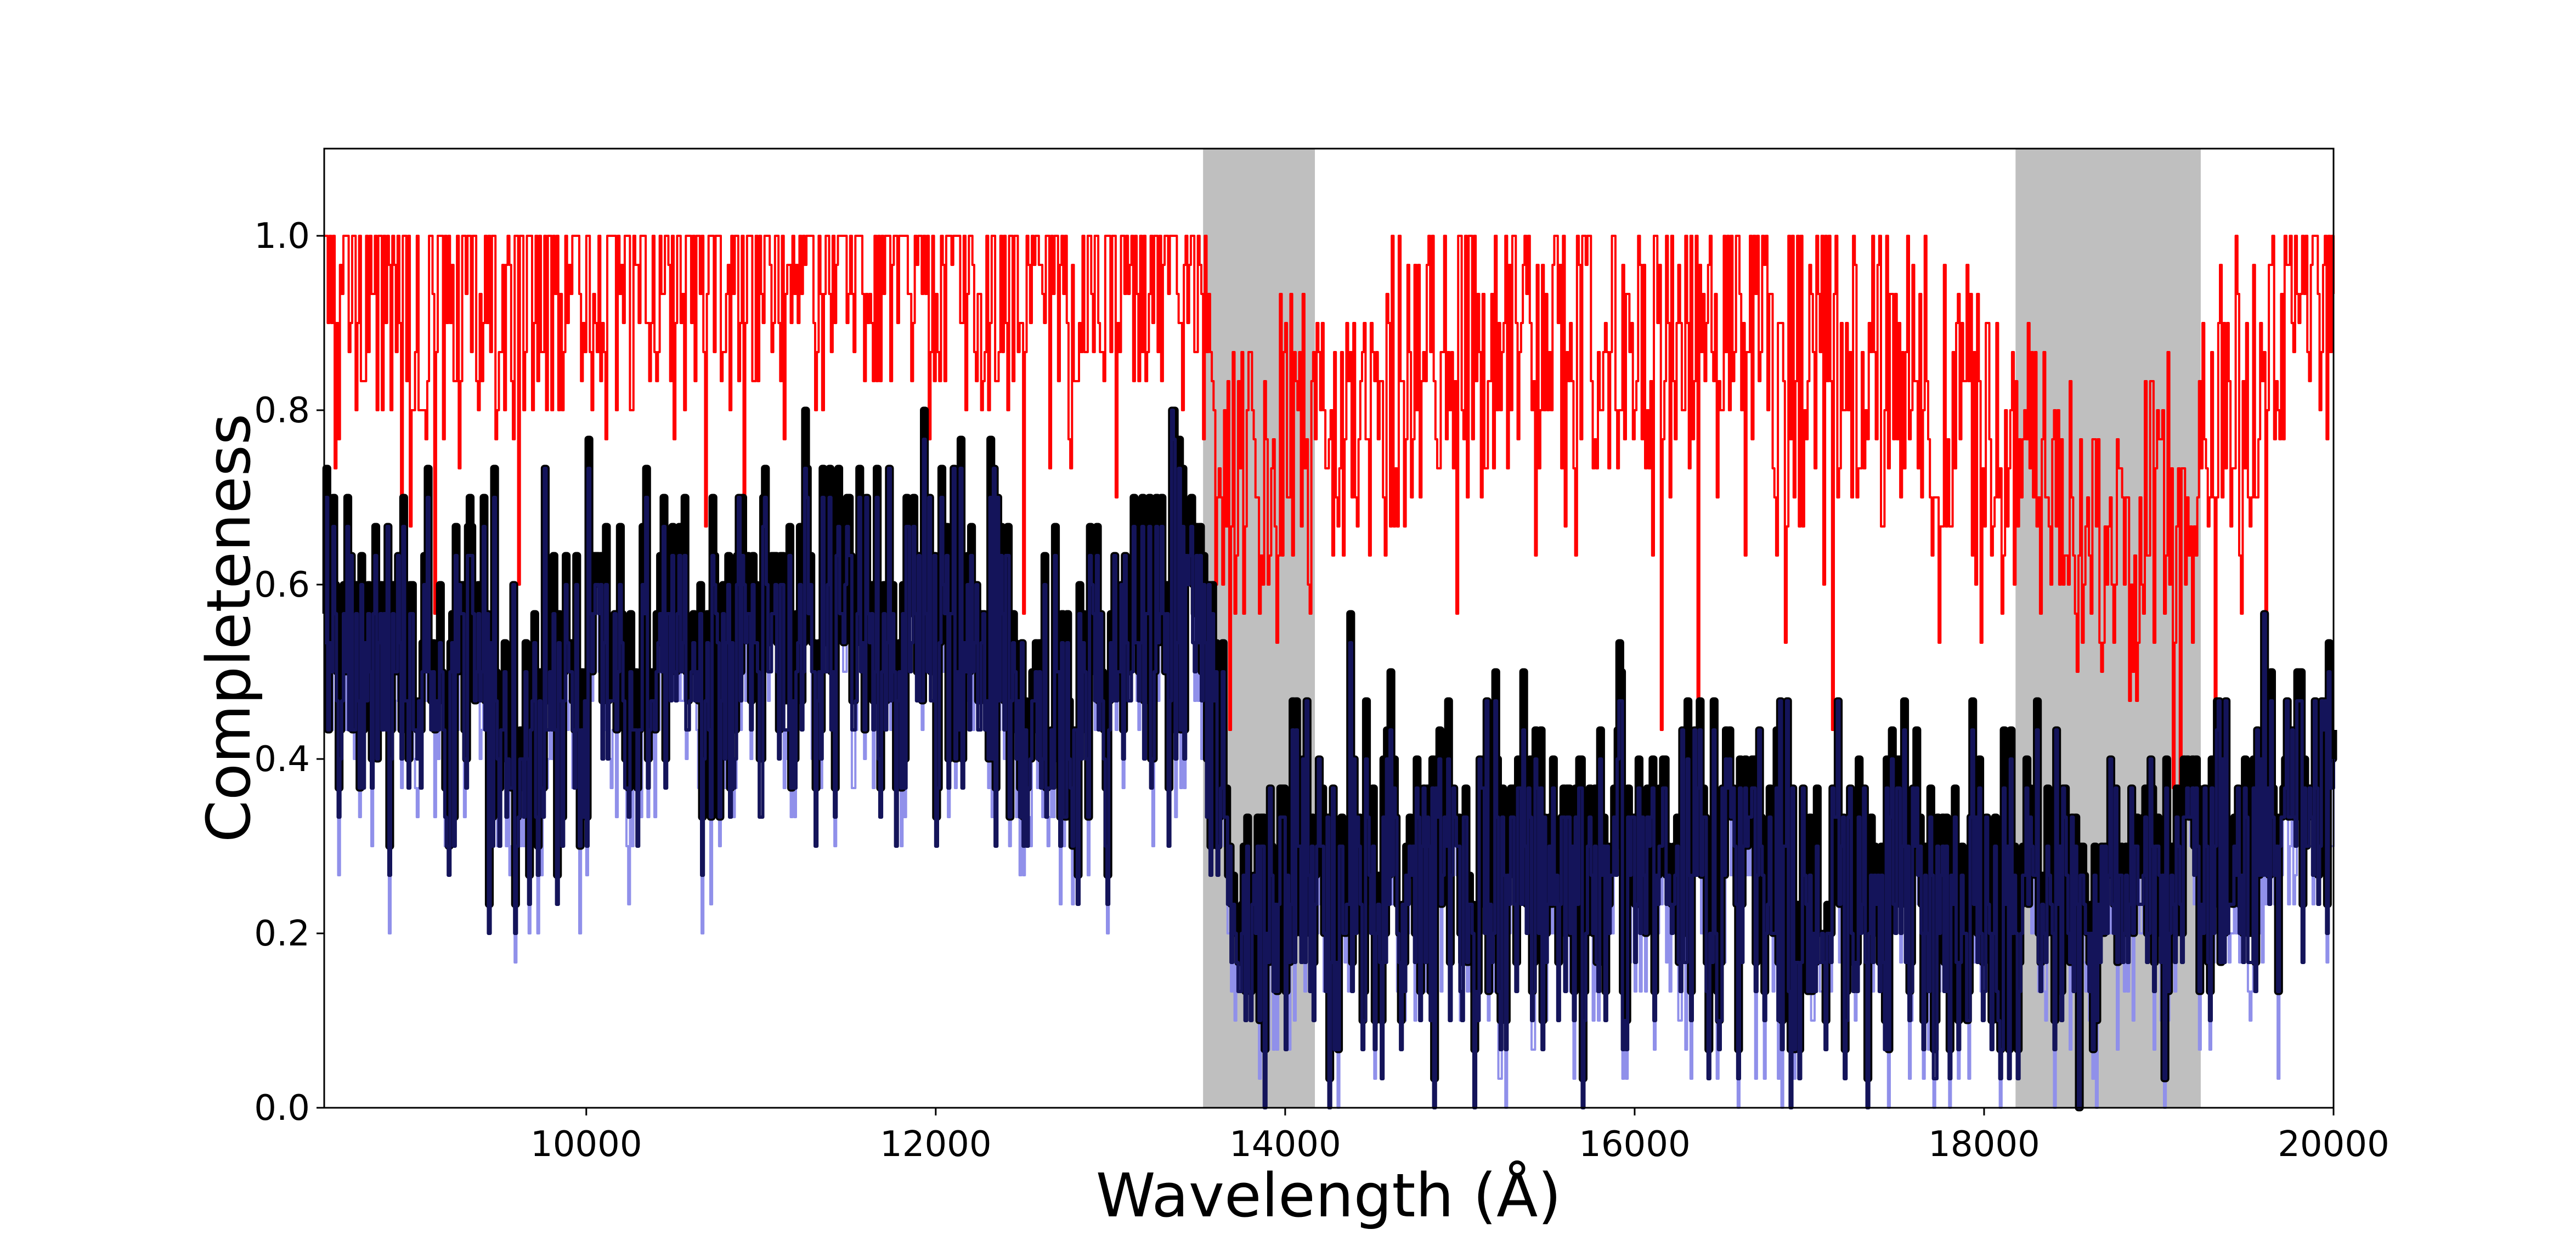 The height and width of the screenshot is (1235, 2576). I want to click on x-tick-label: 12000, so click(936, 1144).